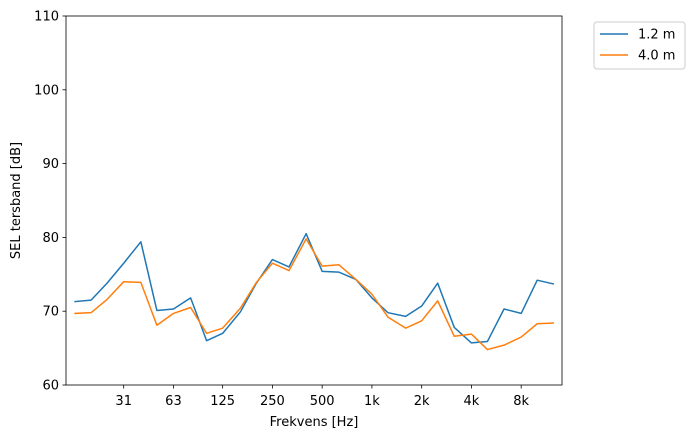  Describe the element at coordinates (50, 238) in the screenshot. I see `y-tick-label: 80` at that location.